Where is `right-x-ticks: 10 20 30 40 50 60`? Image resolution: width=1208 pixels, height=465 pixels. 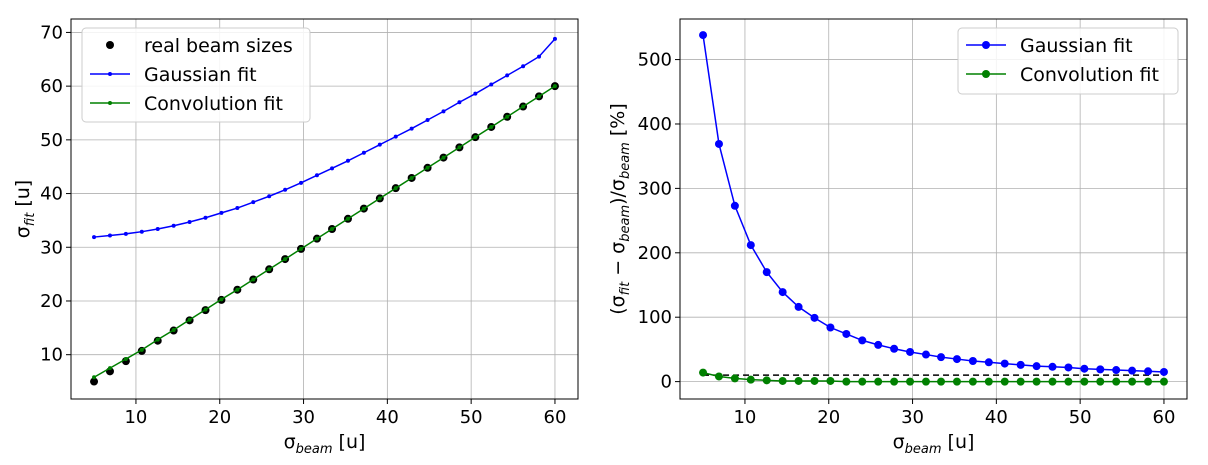
right-x-ticks: 10 20 30 40 50 60 is located at coordinates (954, 413).